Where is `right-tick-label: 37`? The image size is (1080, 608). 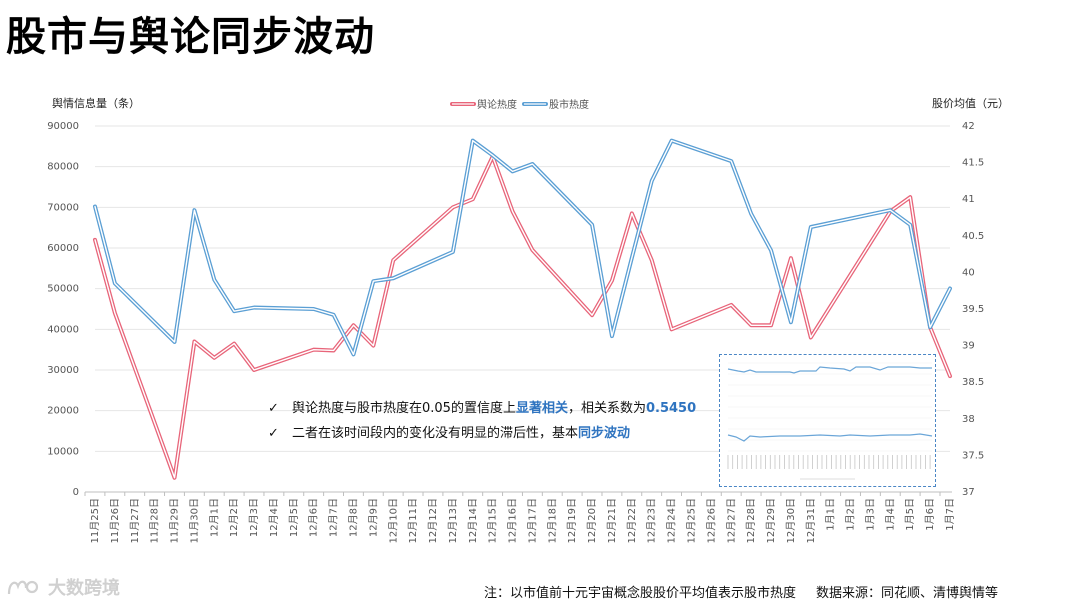 right-tick-label: 37 is located at coordinates (968, 492).